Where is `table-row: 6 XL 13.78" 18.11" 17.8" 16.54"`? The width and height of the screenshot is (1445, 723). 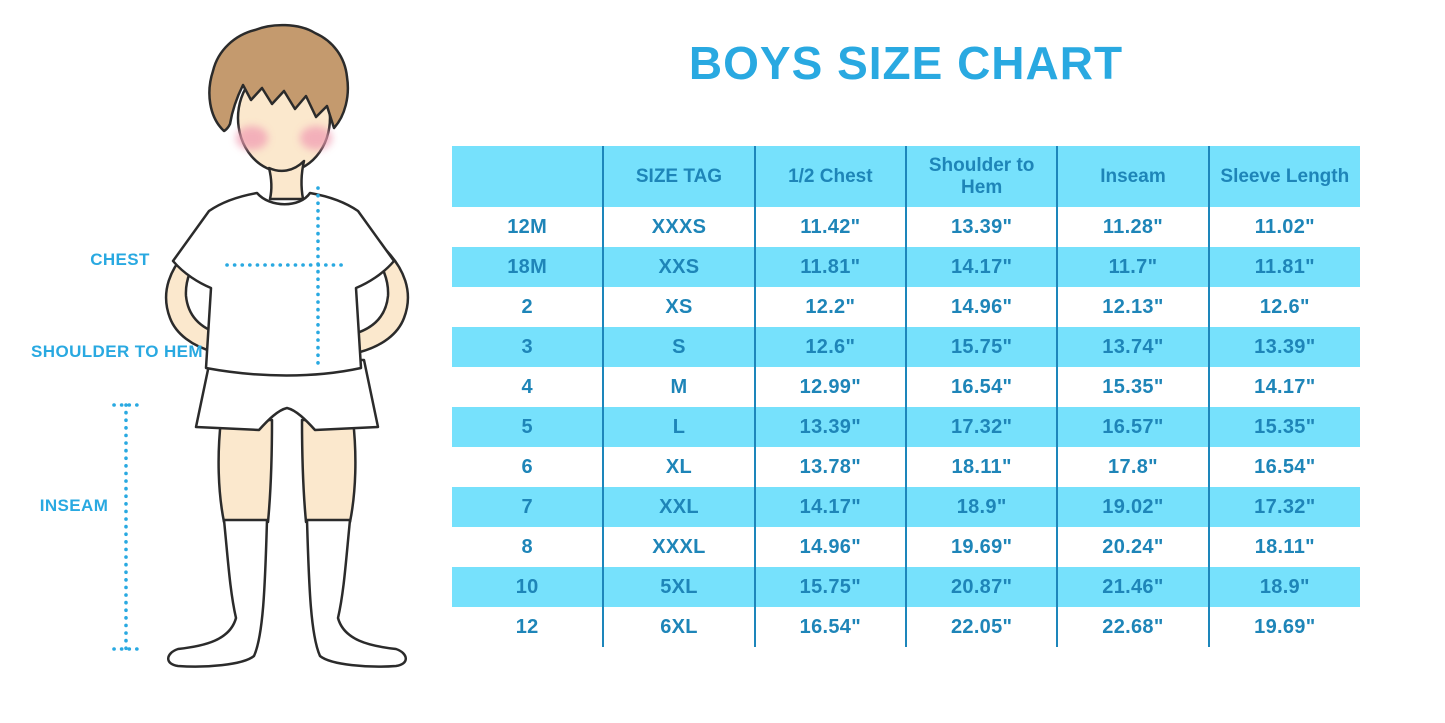
table-row: 6 XL 13.78" 18.11" 17.8" 16.54" is located at coordinates (906, 467).